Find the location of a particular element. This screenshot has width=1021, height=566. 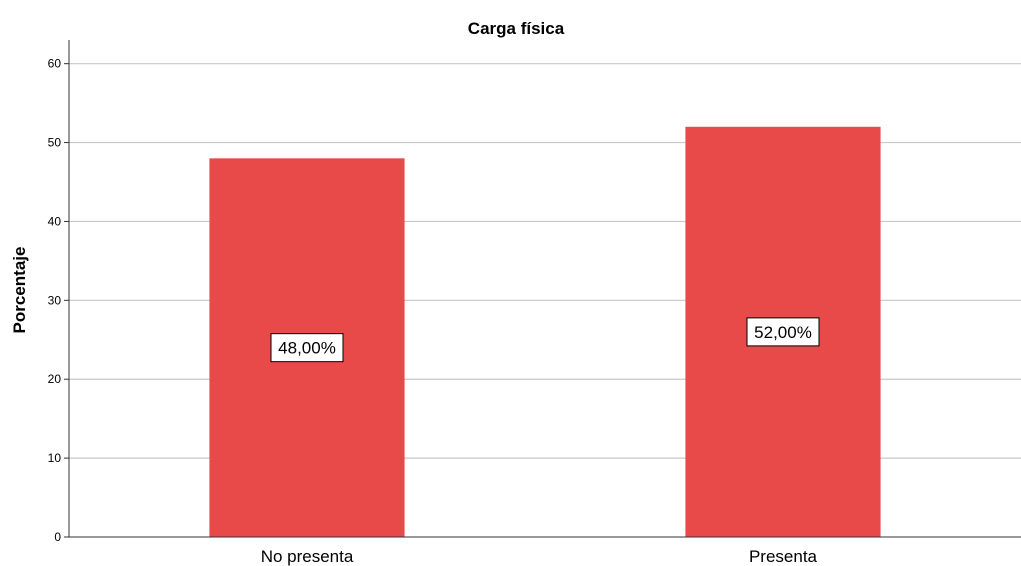

data-label: 48,00% is located at coordinates (307, 348).